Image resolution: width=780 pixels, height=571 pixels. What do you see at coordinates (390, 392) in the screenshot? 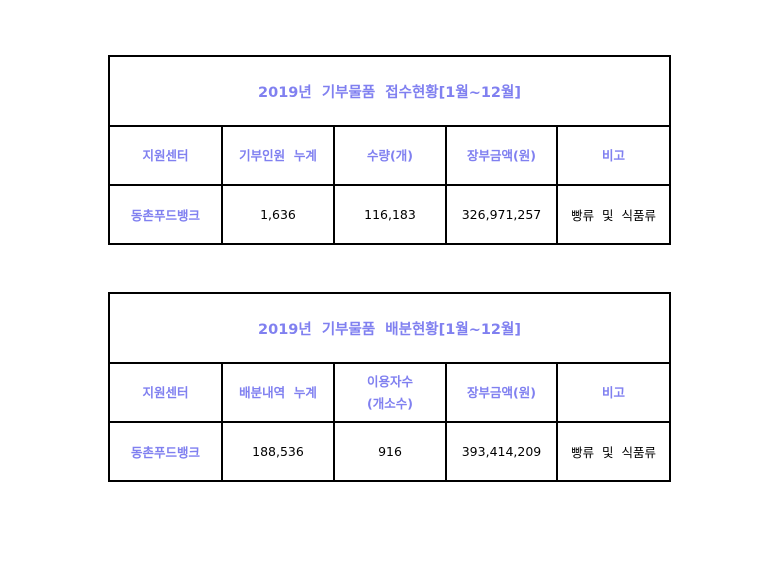
I see `column-header: 이용자수 (개소수)` at bounding box center [390, 392].